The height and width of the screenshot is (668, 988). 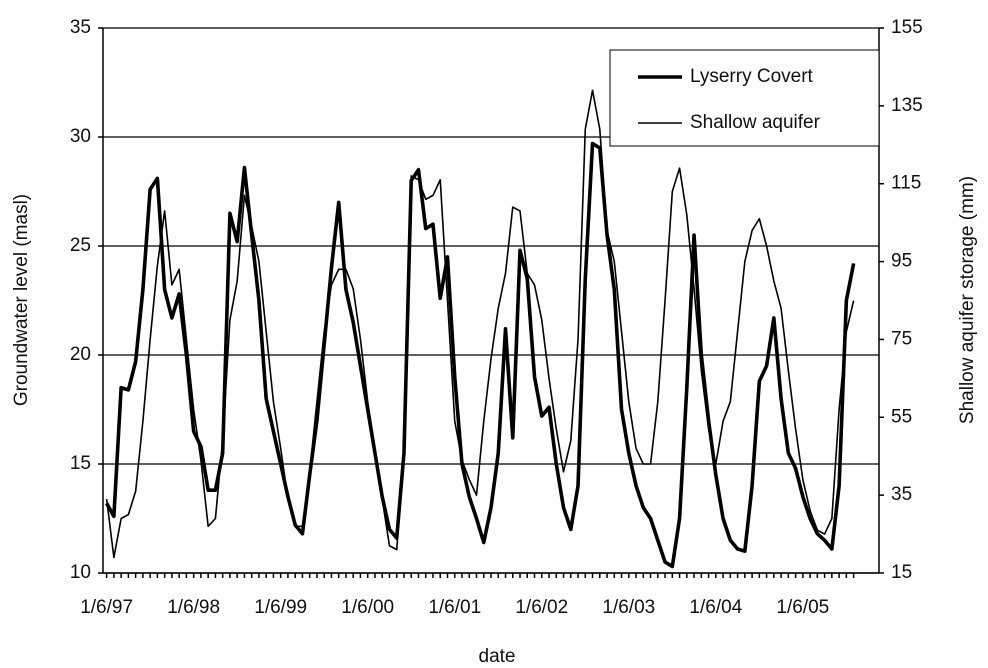 What do you see at coordinates (752, 76) in the screenshot?
I see `legend-label: Lyserry Covert` at bounding box center [752, 76].